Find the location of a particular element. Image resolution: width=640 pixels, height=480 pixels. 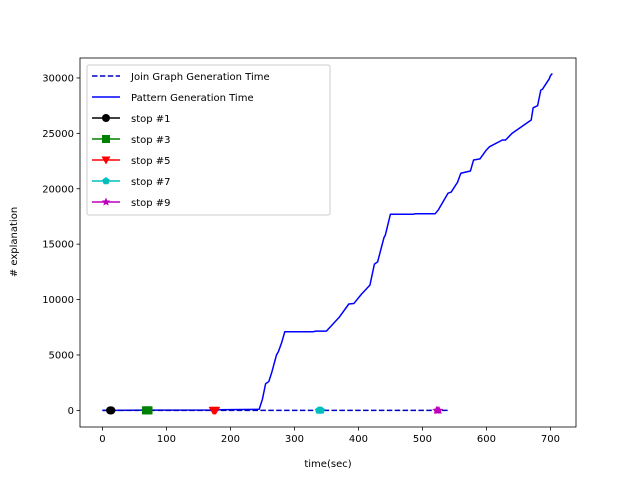

y-tick-label: 5000 is located at coordinates (61, 355).